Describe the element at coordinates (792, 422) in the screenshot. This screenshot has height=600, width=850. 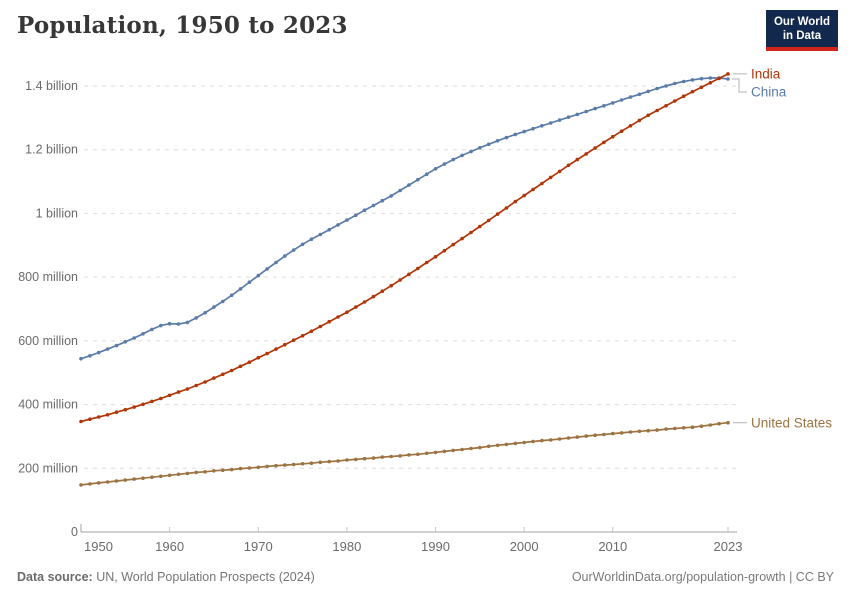
I see `series-label-united-states: United States` at that location.